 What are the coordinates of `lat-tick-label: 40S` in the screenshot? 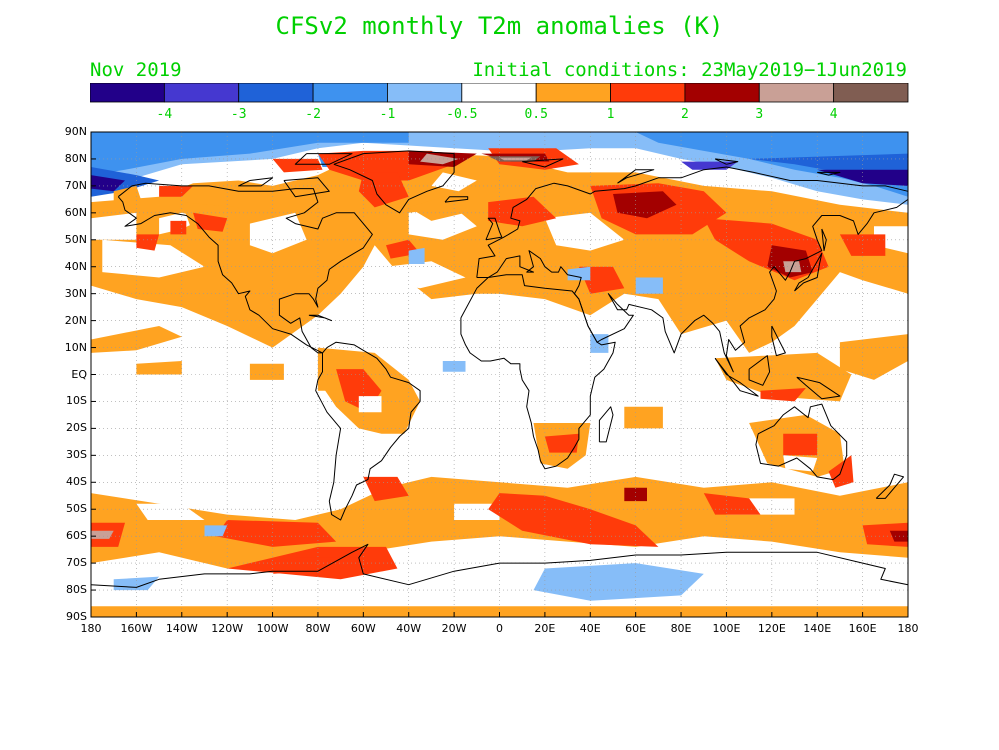 It's located at (76, 482).